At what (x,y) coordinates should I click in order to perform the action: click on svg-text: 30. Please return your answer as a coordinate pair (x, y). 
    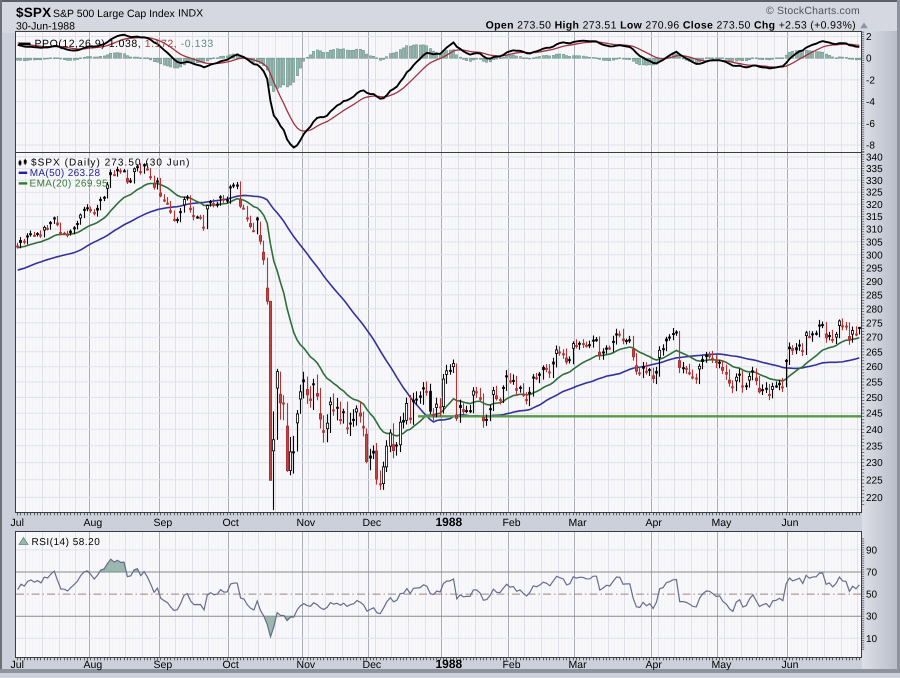
    Looking at the image, I should click on (872, 617).